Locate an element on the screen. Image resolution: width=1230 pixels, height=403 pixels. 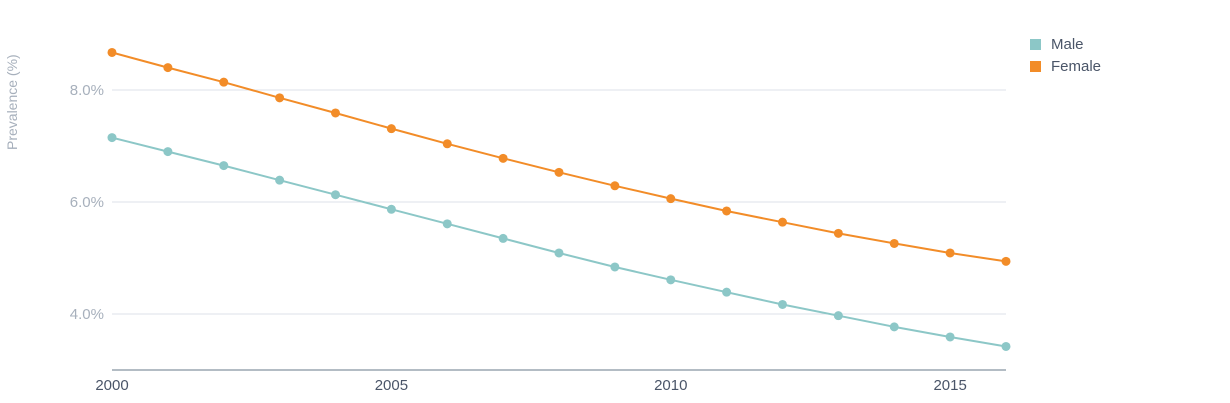
legend-label-male: Male is located at coordinates (1067, 44).